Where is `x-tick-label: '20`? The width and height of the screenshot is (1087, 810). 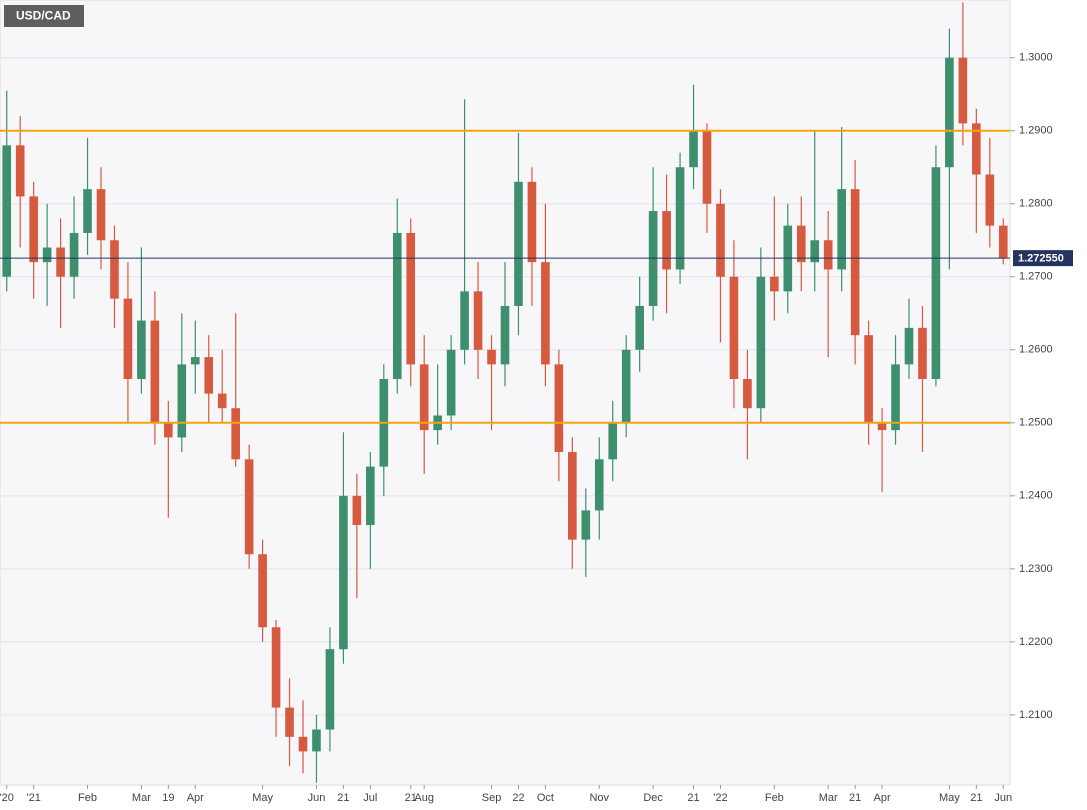 x-tick-label: '20 is located at coordinates (7, 798).